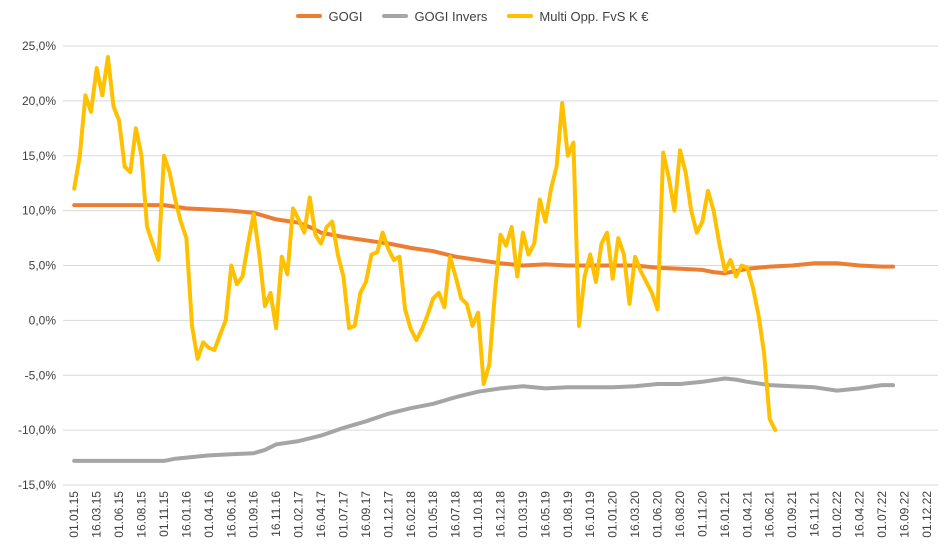 The width and height of the screenshot is (945, 556). Describe the element at coordinates (345, 16) in the screenshot. I see `legend-label-gogi: GOGI` at that location.